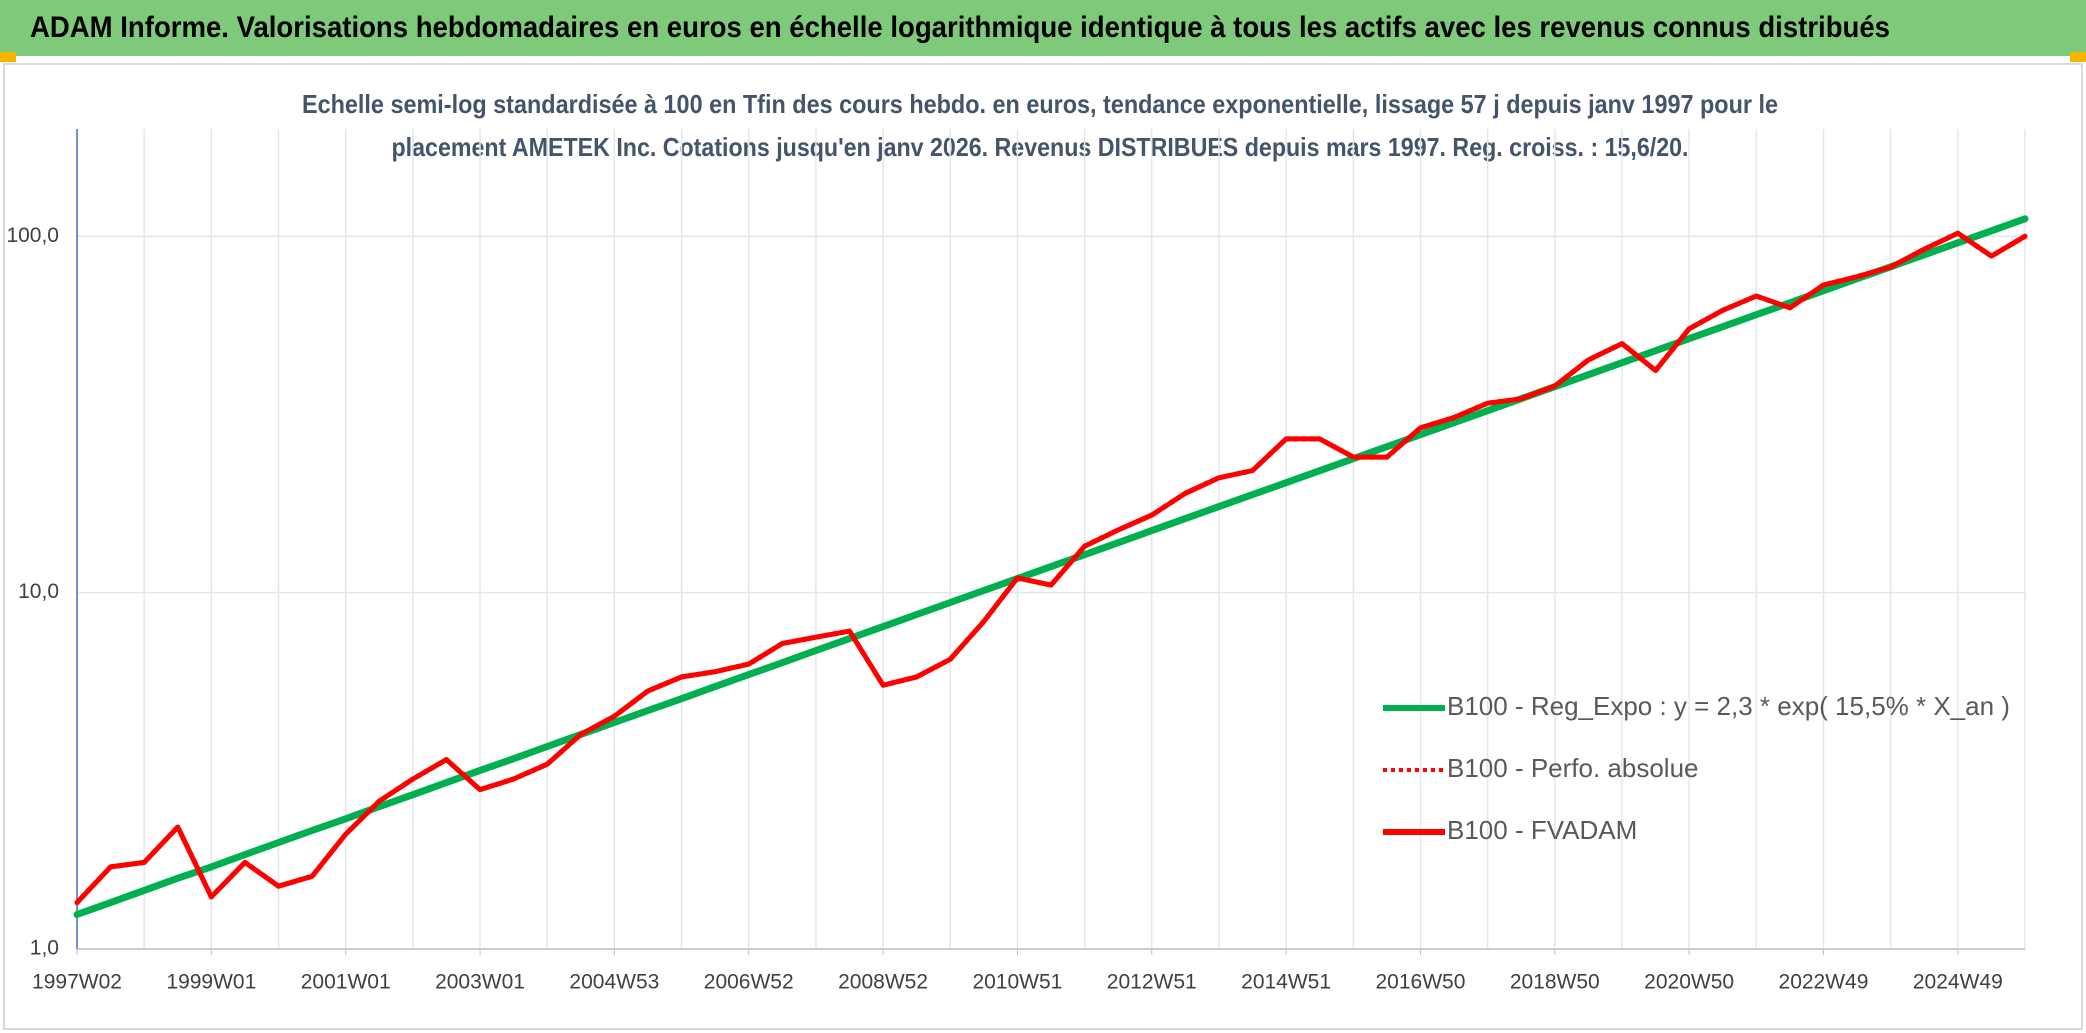 The height and width of the screenshot is (1033, 2086). Describe the element at coordinates (1017, 982) in the screenshot. I see `x-tick-label: 2010W51` at that location.